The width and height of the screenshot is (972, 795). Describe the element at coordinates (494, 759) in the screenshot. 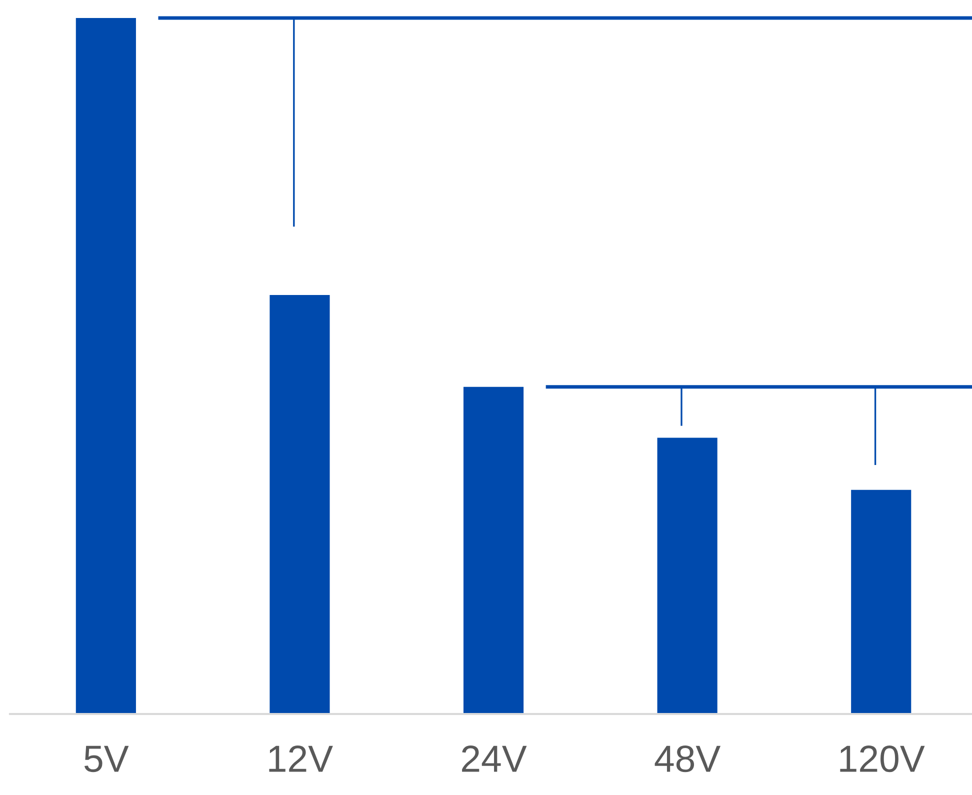

I see `x-tick-label: 24V` at that location.